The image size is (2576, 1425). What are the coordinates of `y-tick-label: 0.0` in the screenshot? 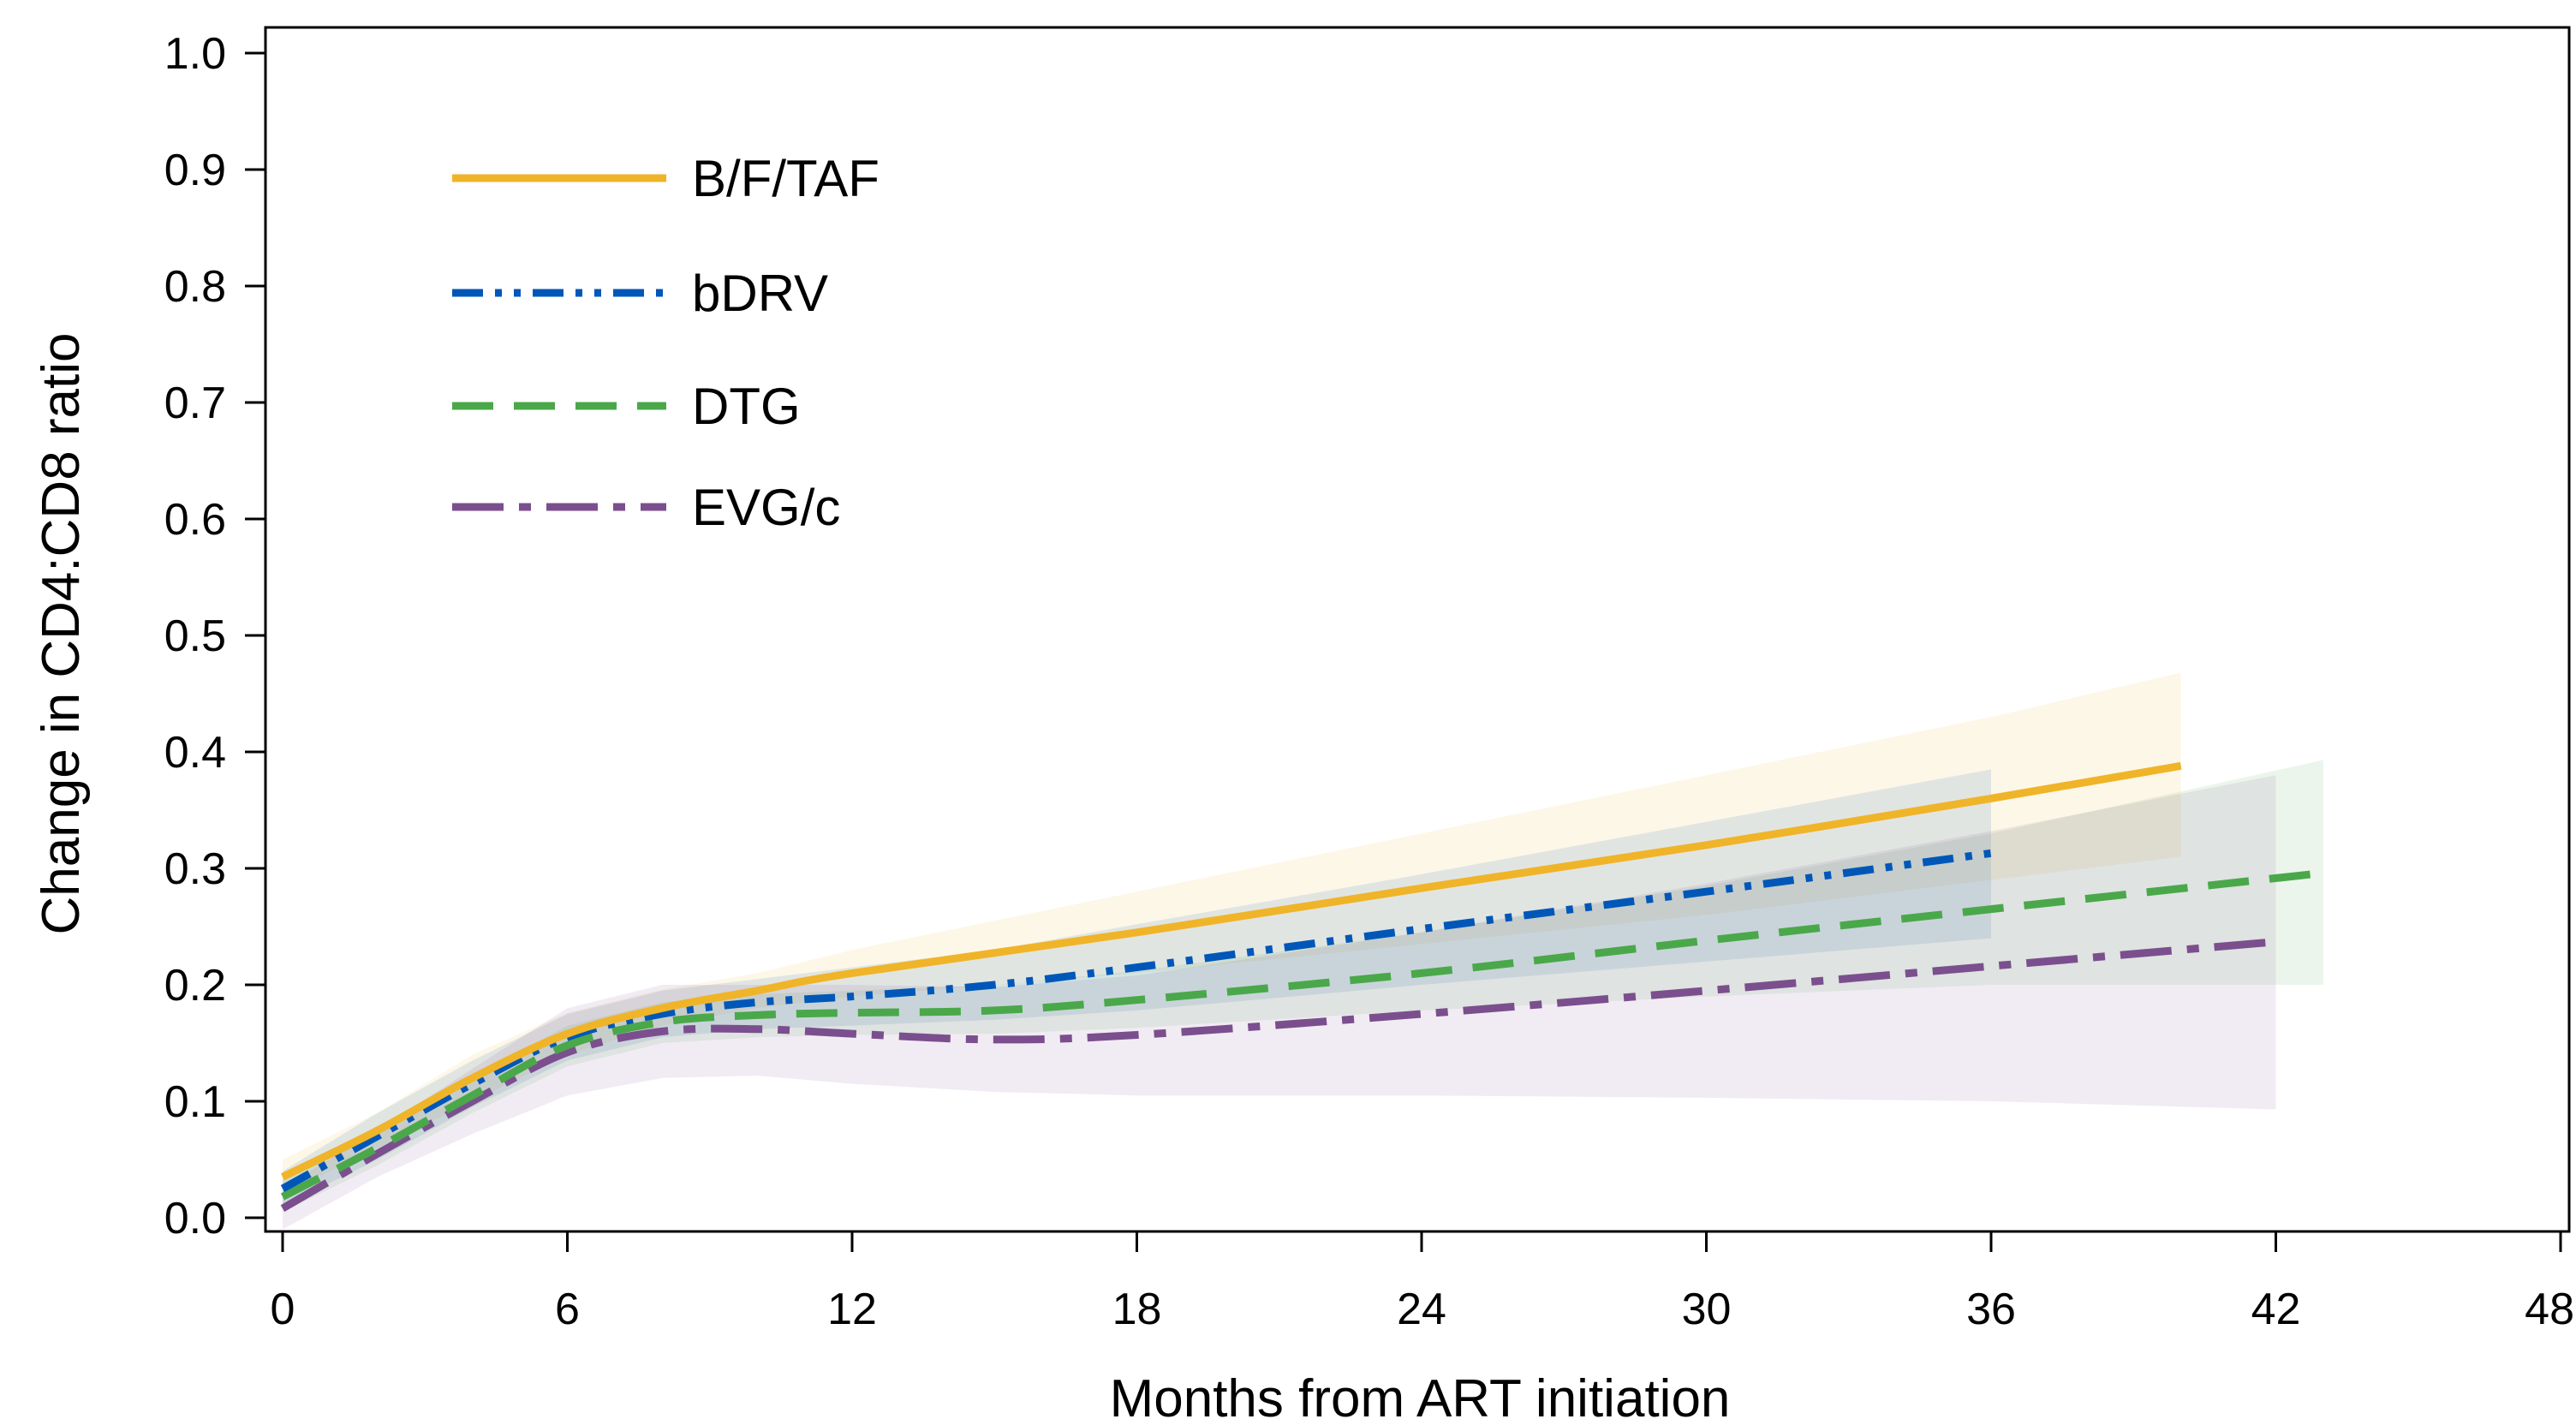 It's located at (195, 1218).